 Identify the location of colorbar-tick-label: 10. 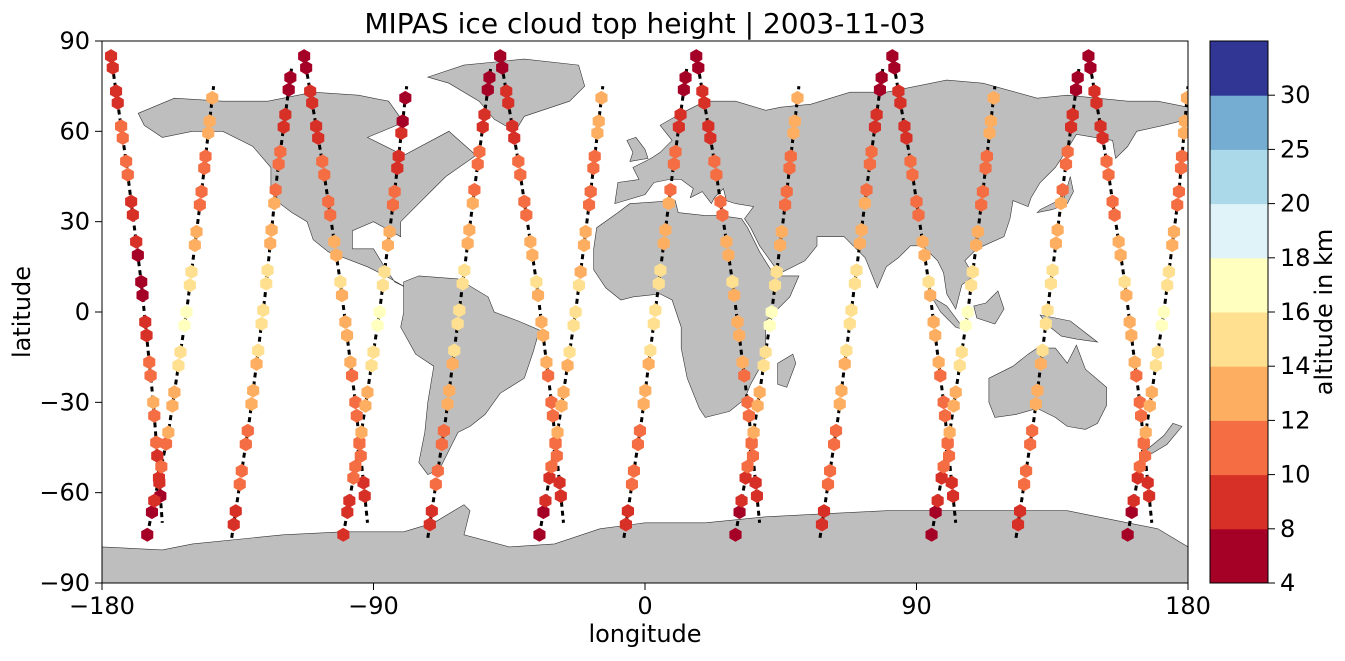
(1295, 475).